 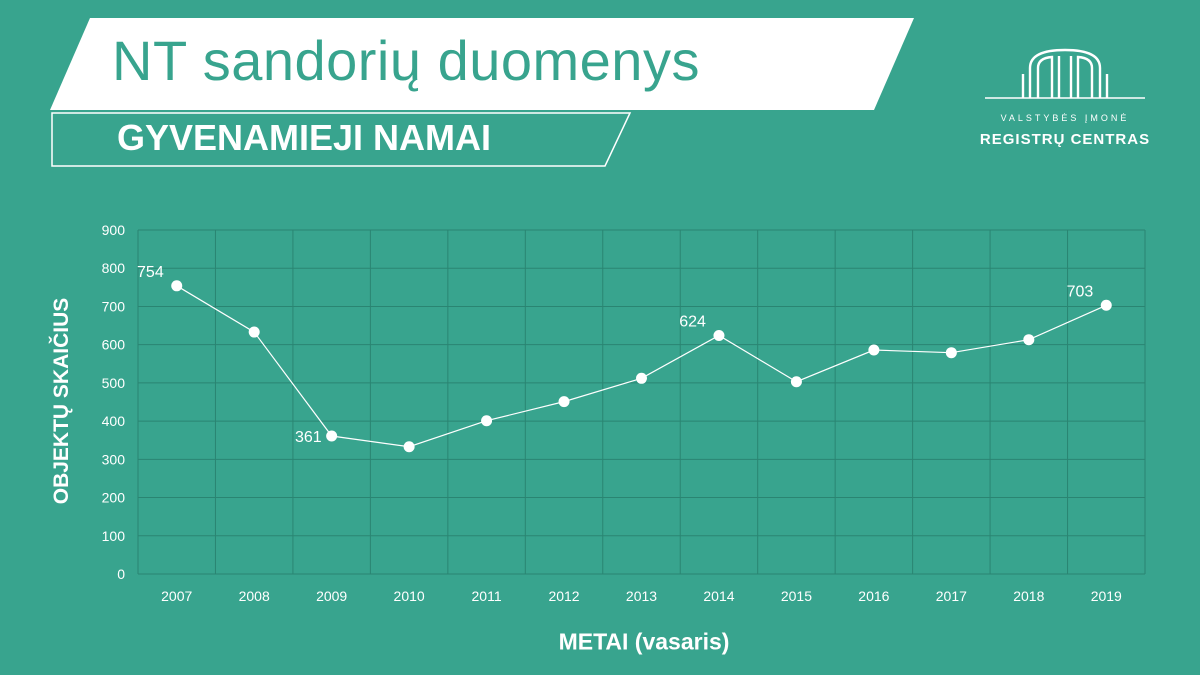 What do you see at coordinates (114, 536) in the screenshot?
I see `y-tick-label: 100` at bounding box center [114, 536].